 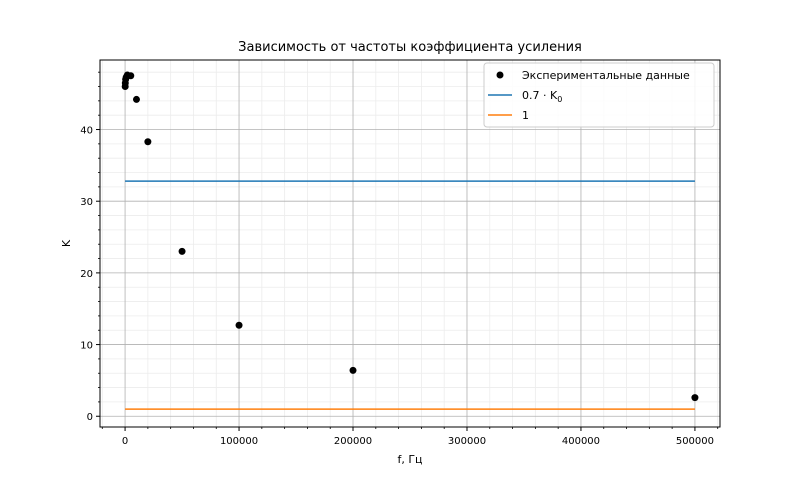 I want to click on legend-label: Экспериментальные данные, so click(x=606, y=75).